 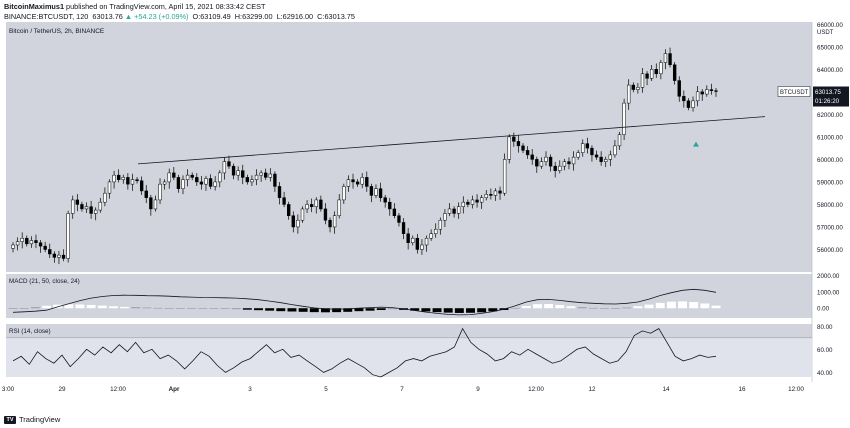 I want to click on macd-tick-label: 1000.00, so click(x=828, y=292).